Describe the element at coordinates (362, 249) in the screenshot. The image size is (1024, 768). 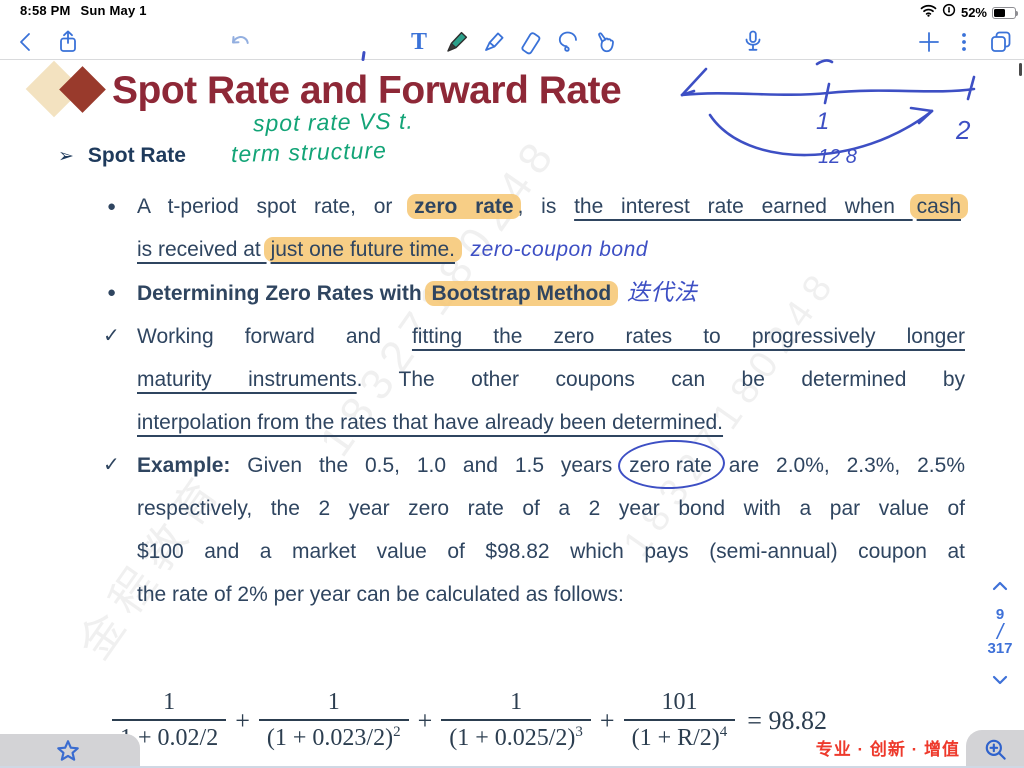
I see `highlighted-term: just one future time.` at that location.